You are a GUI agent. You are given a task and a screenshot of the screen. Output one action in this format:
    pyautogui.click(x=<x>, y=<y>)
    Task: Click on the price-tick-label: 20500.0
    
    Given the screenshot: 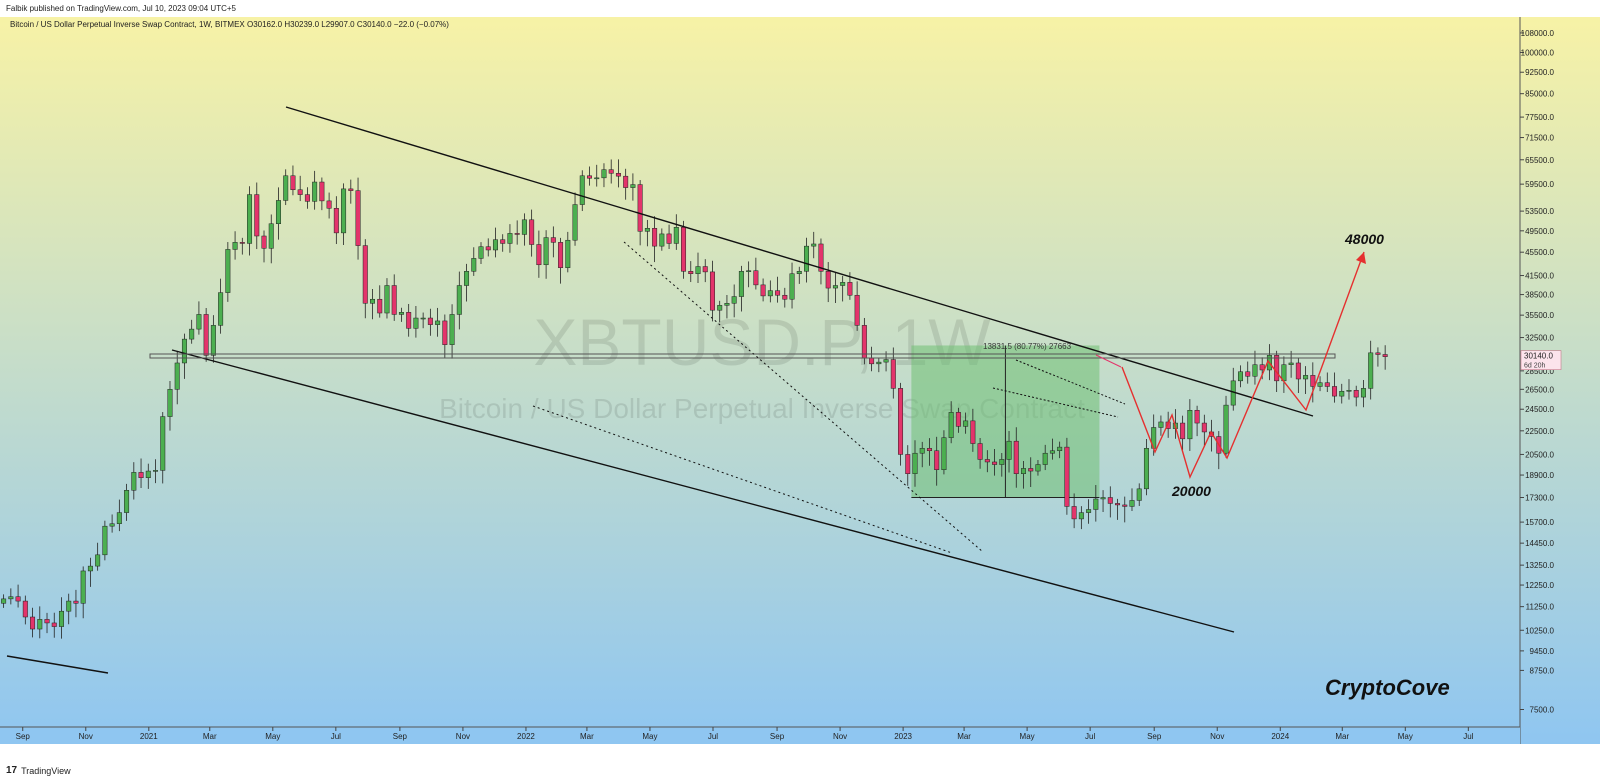 What is the action you would take?
    pyautogui.click(x=1539, y=454)
    